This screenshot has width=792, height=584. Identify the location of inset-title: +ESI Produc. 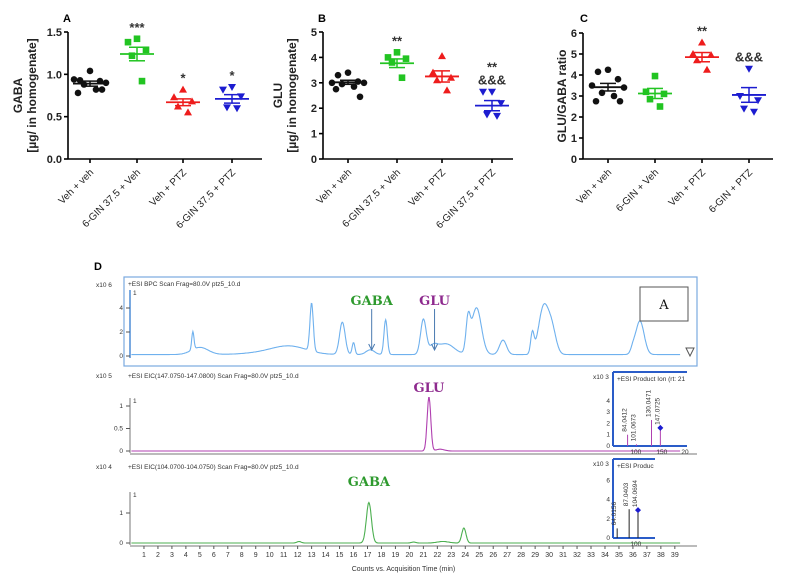
(635, 466).